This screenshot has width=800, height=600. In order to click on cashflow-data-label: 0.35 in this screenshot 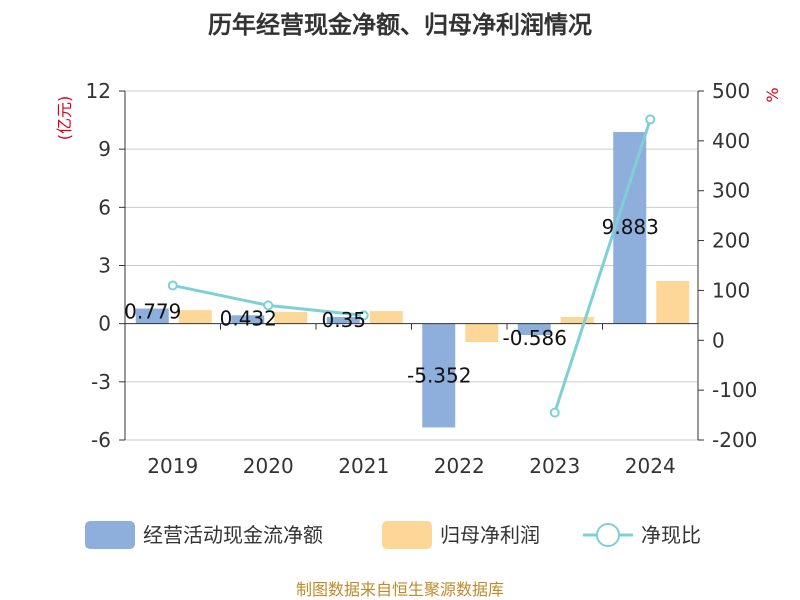, I will do `click(343, 320)`.